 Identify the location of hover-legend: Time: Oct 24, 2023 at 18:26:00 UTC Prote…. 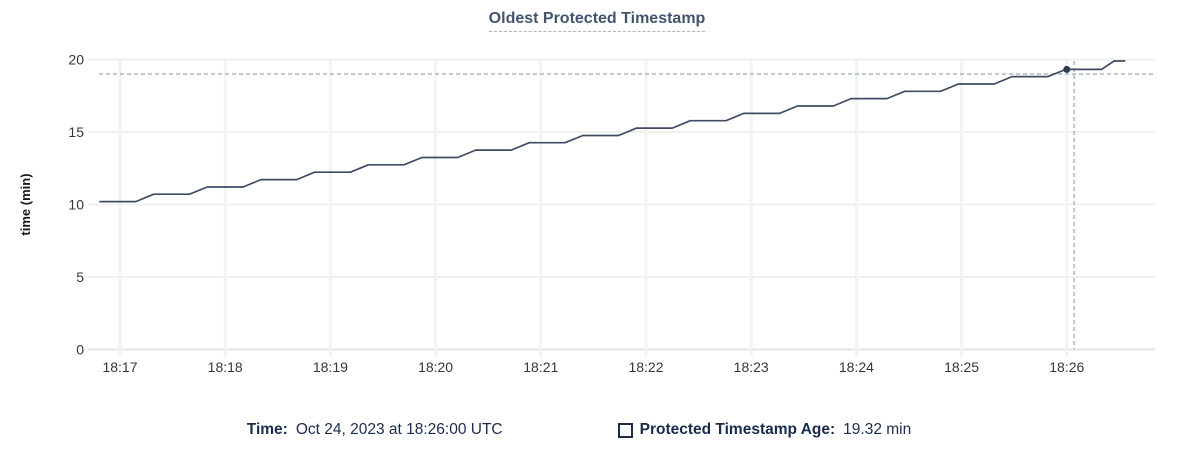
(597, 430).